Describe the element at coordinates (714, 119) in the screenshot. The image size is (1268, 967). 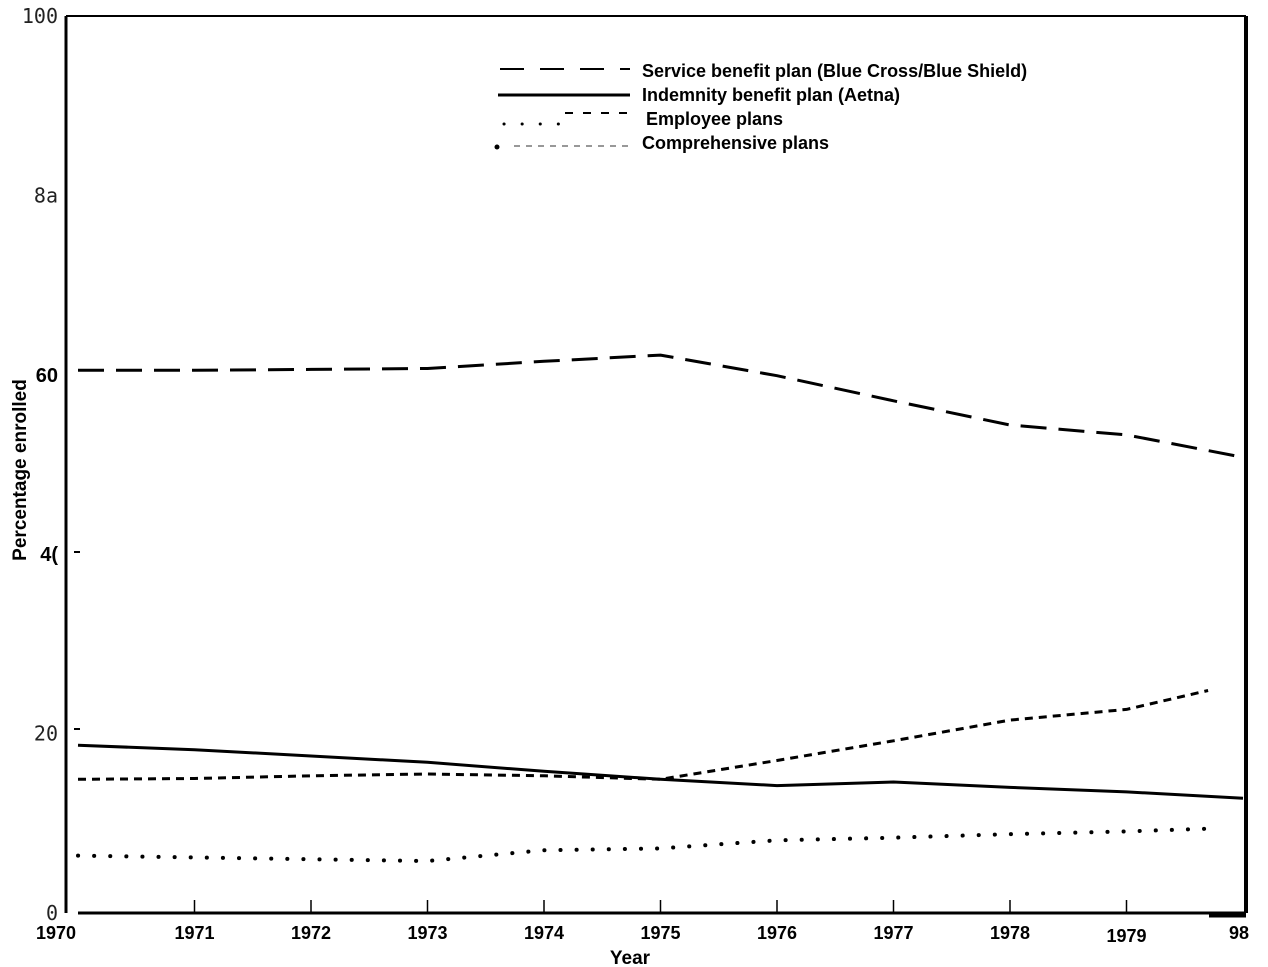
I see `legend-label-employee: Employee plans` at that location.